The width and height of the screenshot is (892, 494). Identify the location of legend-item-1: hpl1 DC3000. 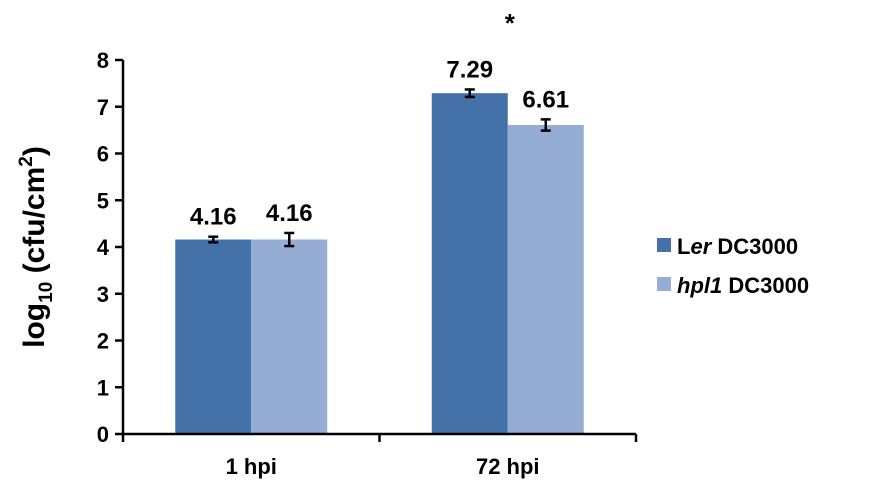
(733, 285).